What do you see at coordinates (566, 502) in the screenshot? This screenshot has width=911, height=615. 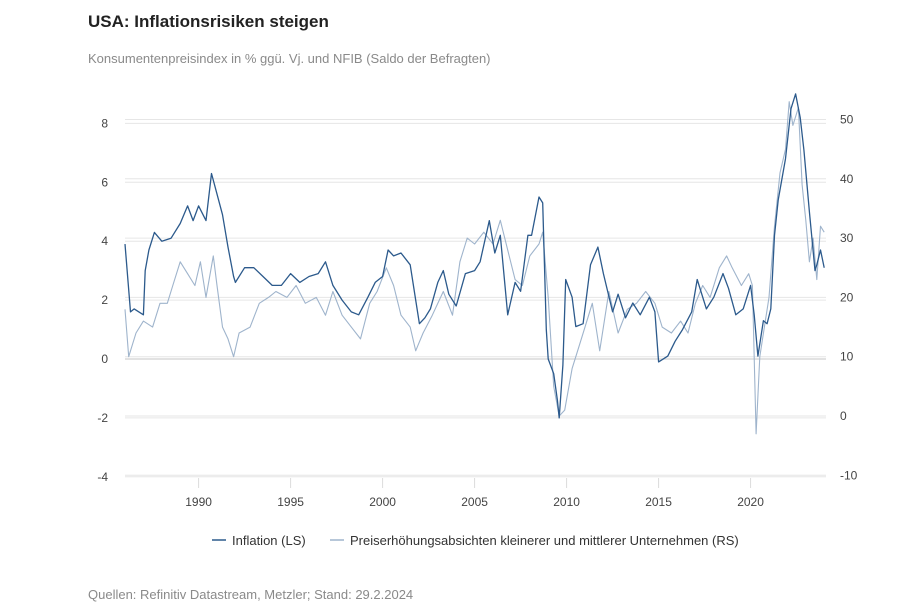 I see `x-tick-label: 2010` at bounding box center [566, 502].